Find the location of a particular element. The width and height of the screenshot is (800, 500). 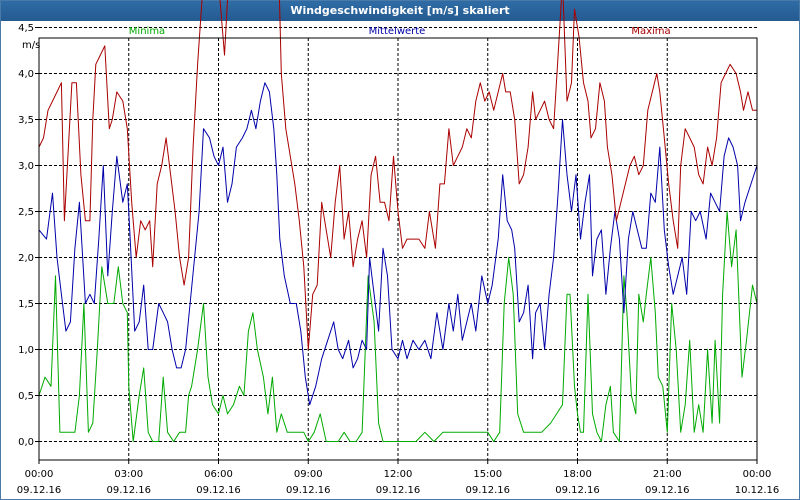

y-tick-label: 2,0 is located at coordinates (26, 258).